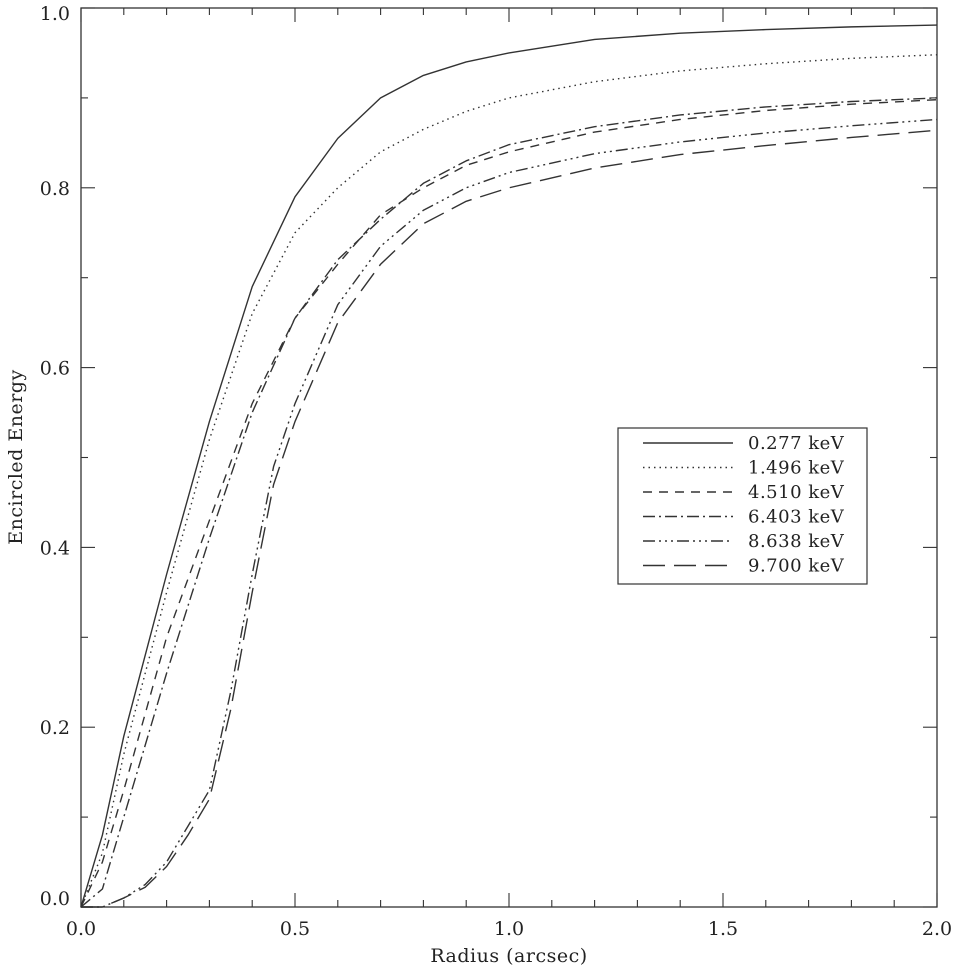 This screenshot has width=960, height=974. Describe the element at coordinates (55, 369) in the screenshot. I see `y-tick-label: 0.6` at that location.